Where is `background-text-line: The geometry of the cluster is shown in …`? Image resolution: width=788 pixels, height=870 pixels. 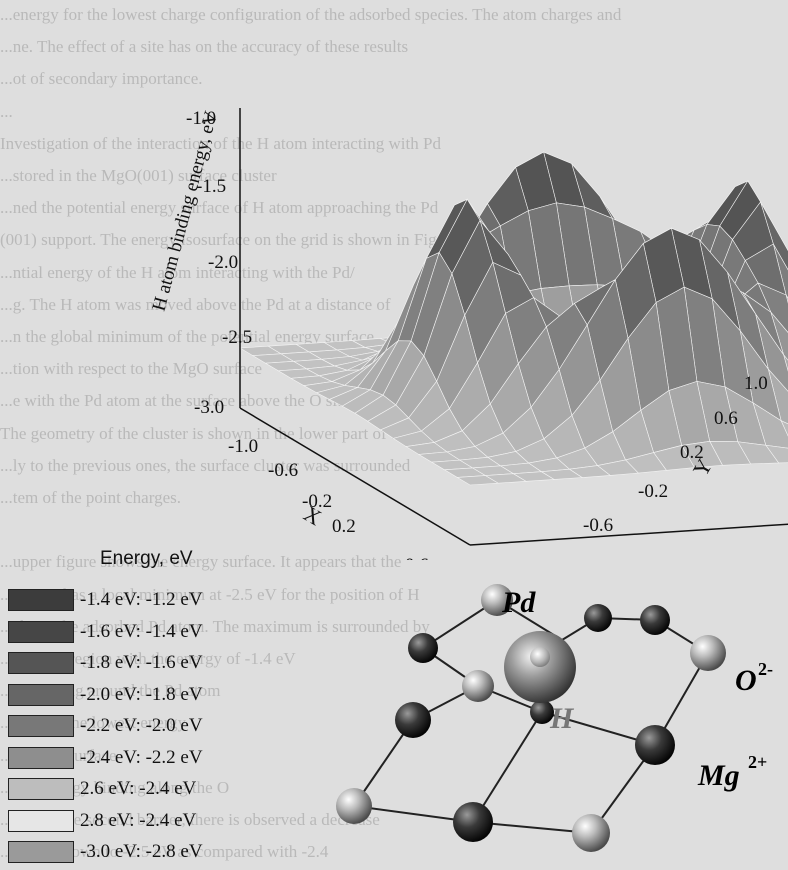 background-text-line: The geometry of the cluster is shown in … is located at coordinates (206, 433).